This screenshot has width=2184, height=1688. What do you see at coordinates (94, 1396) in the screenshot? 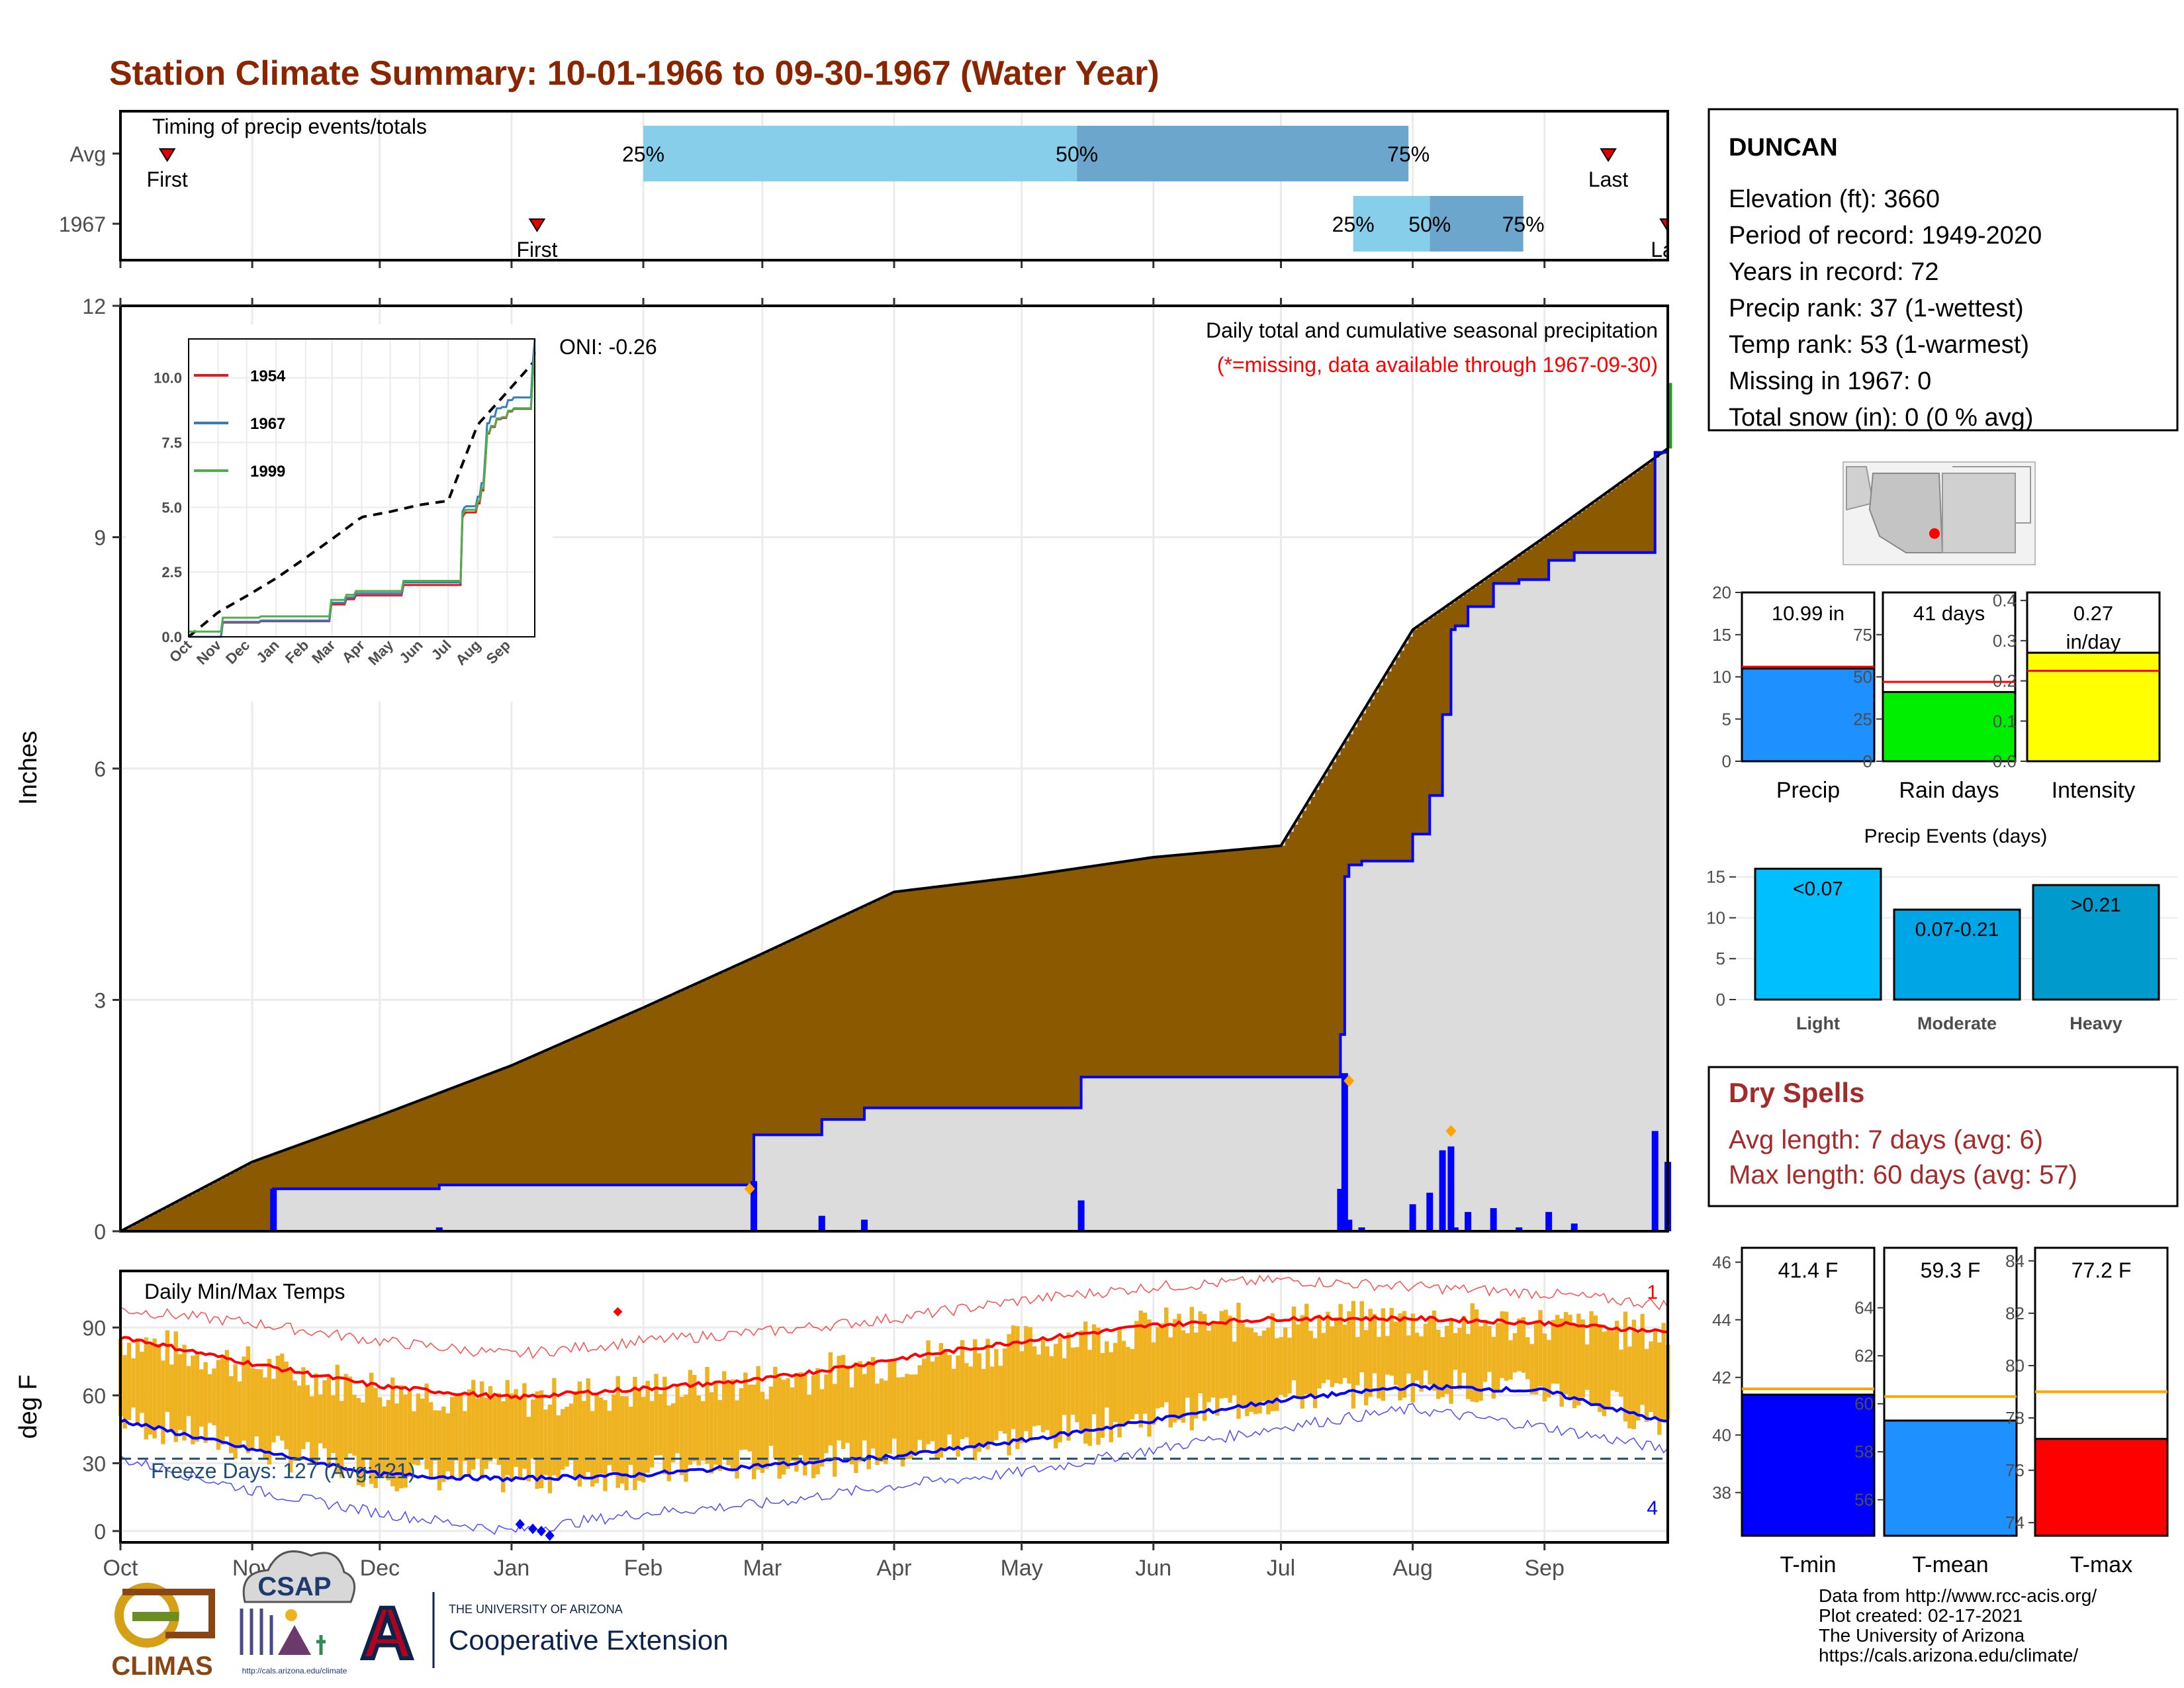
I see `y-tick-label: 60` at bounding box center [94, 1396].